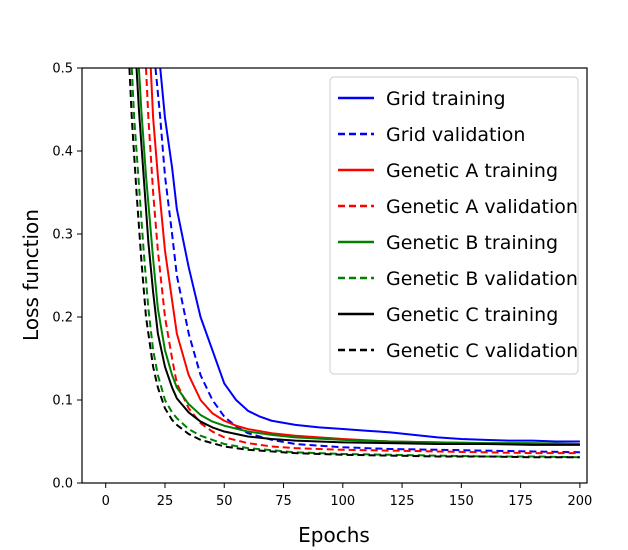 This screenshot has height=550, width=628. I want to click on y-tick-label: 0.3, so click(62, 235).